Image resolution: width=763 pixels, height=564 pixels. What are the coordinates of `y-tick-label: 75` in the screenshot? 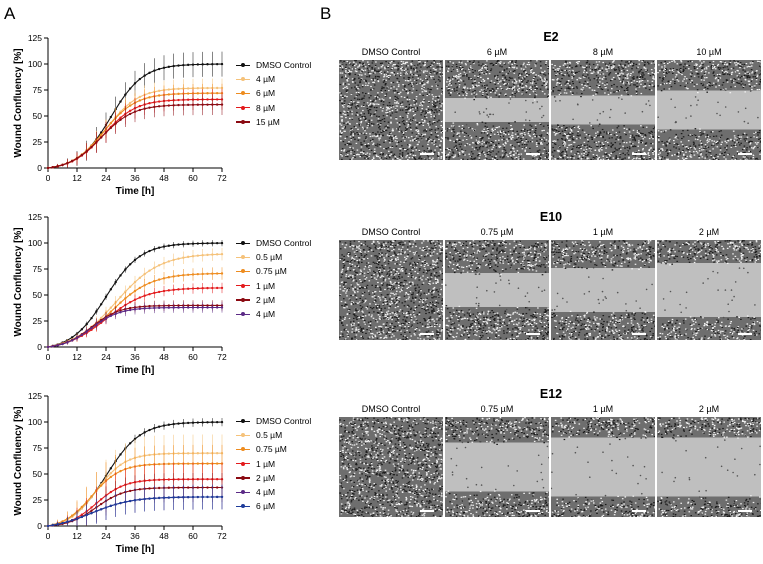 It's located at (38, 448).